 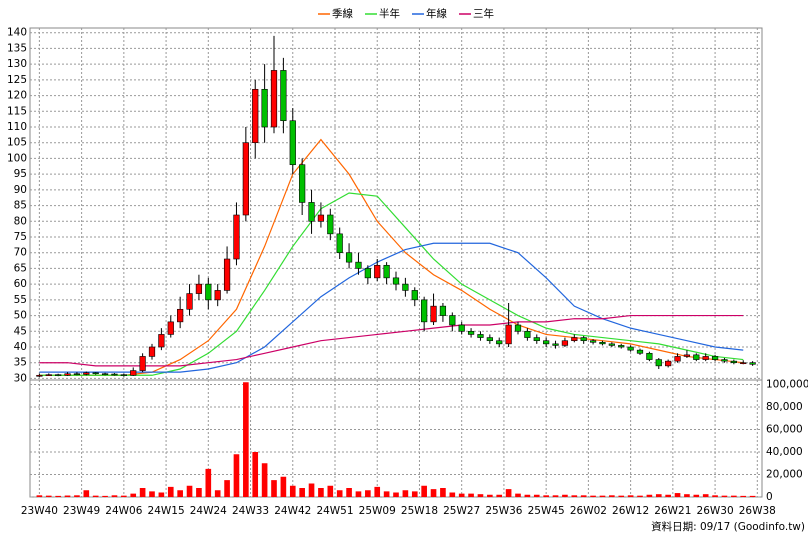 I want to click on x-tick-label: 25W18, so click(x=419, y=511).